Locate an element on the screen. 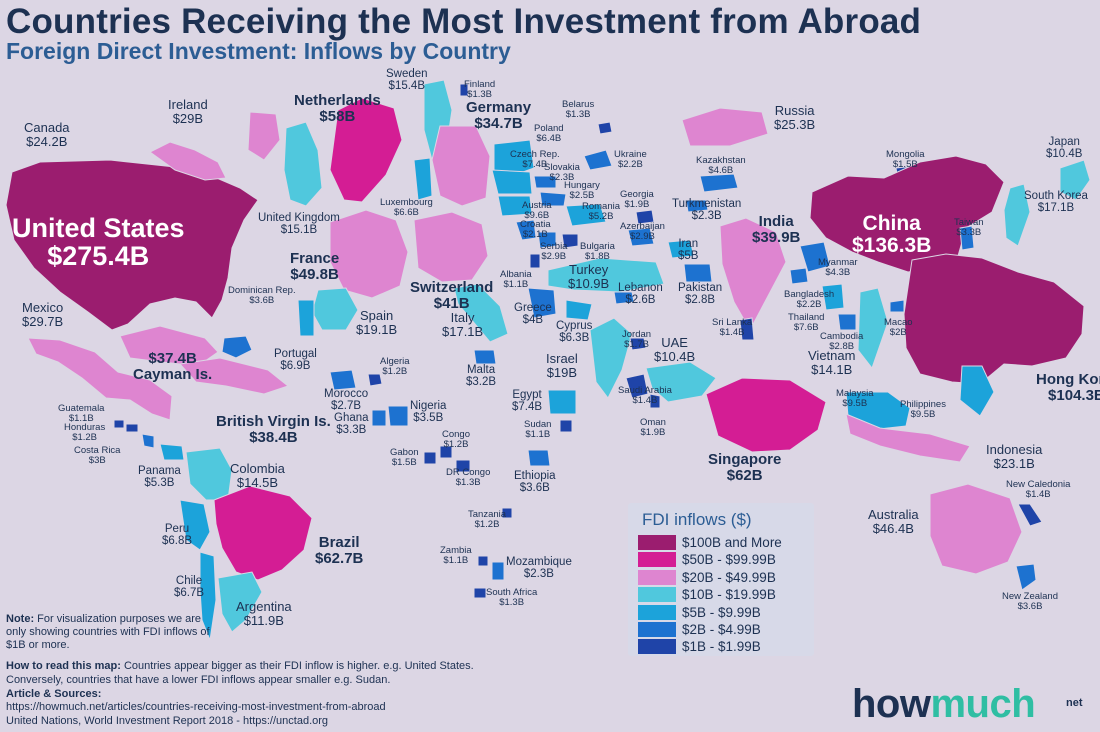 The image size is (1100, 732). country-name-croatia: Croatia is located at coordinates (535, 224).